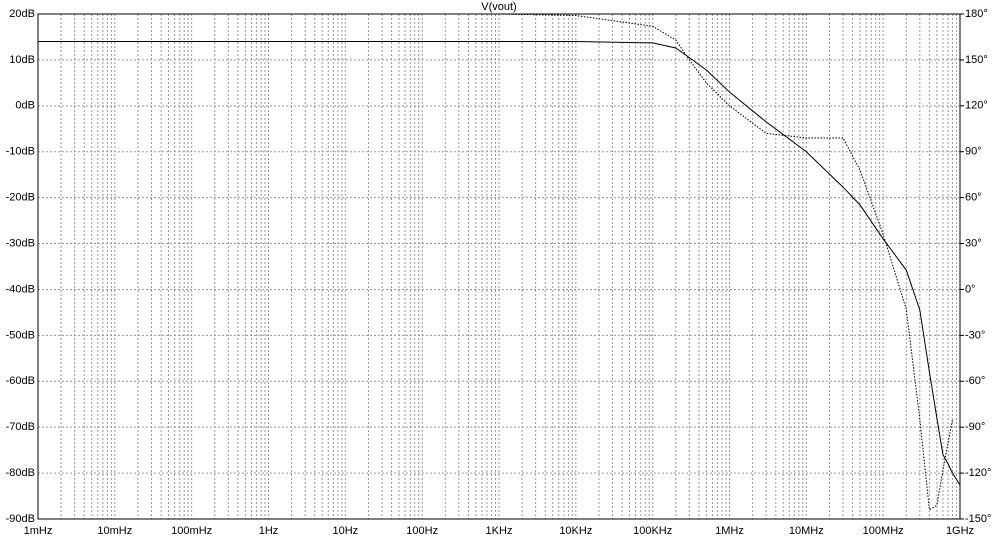 The width and height of the screenshot is (1000, 539). I want to click on x-tick-label: 100KHz, so click(652, 531).